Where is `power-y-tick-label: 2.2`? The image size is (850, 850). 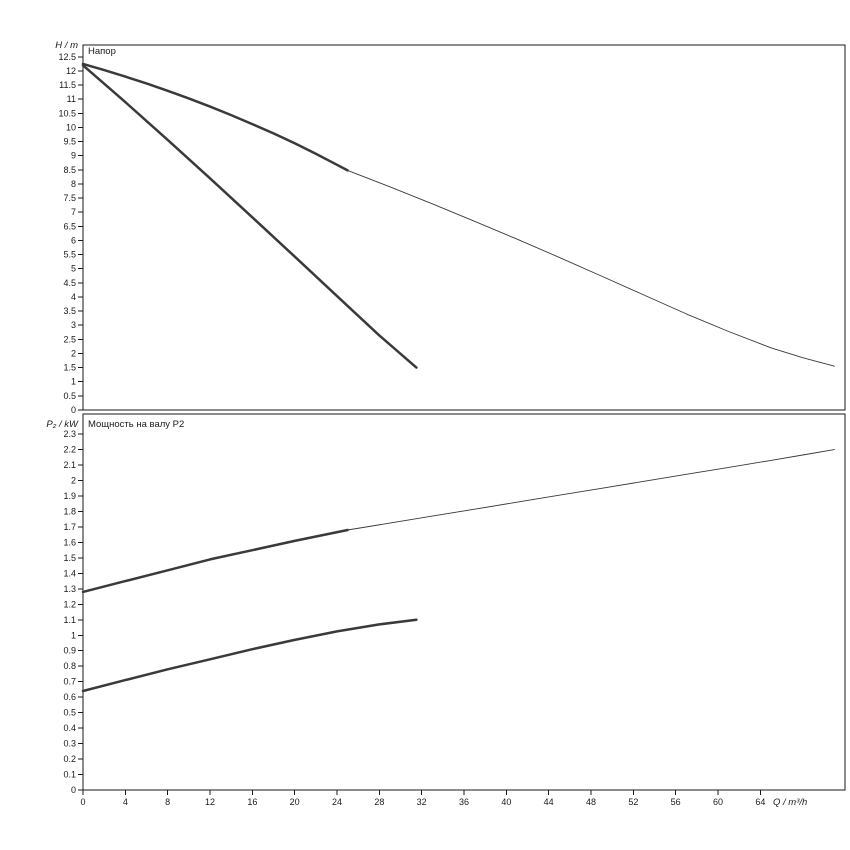
power-y-tick-label: 2.2 is located at coordinates (69, 450).